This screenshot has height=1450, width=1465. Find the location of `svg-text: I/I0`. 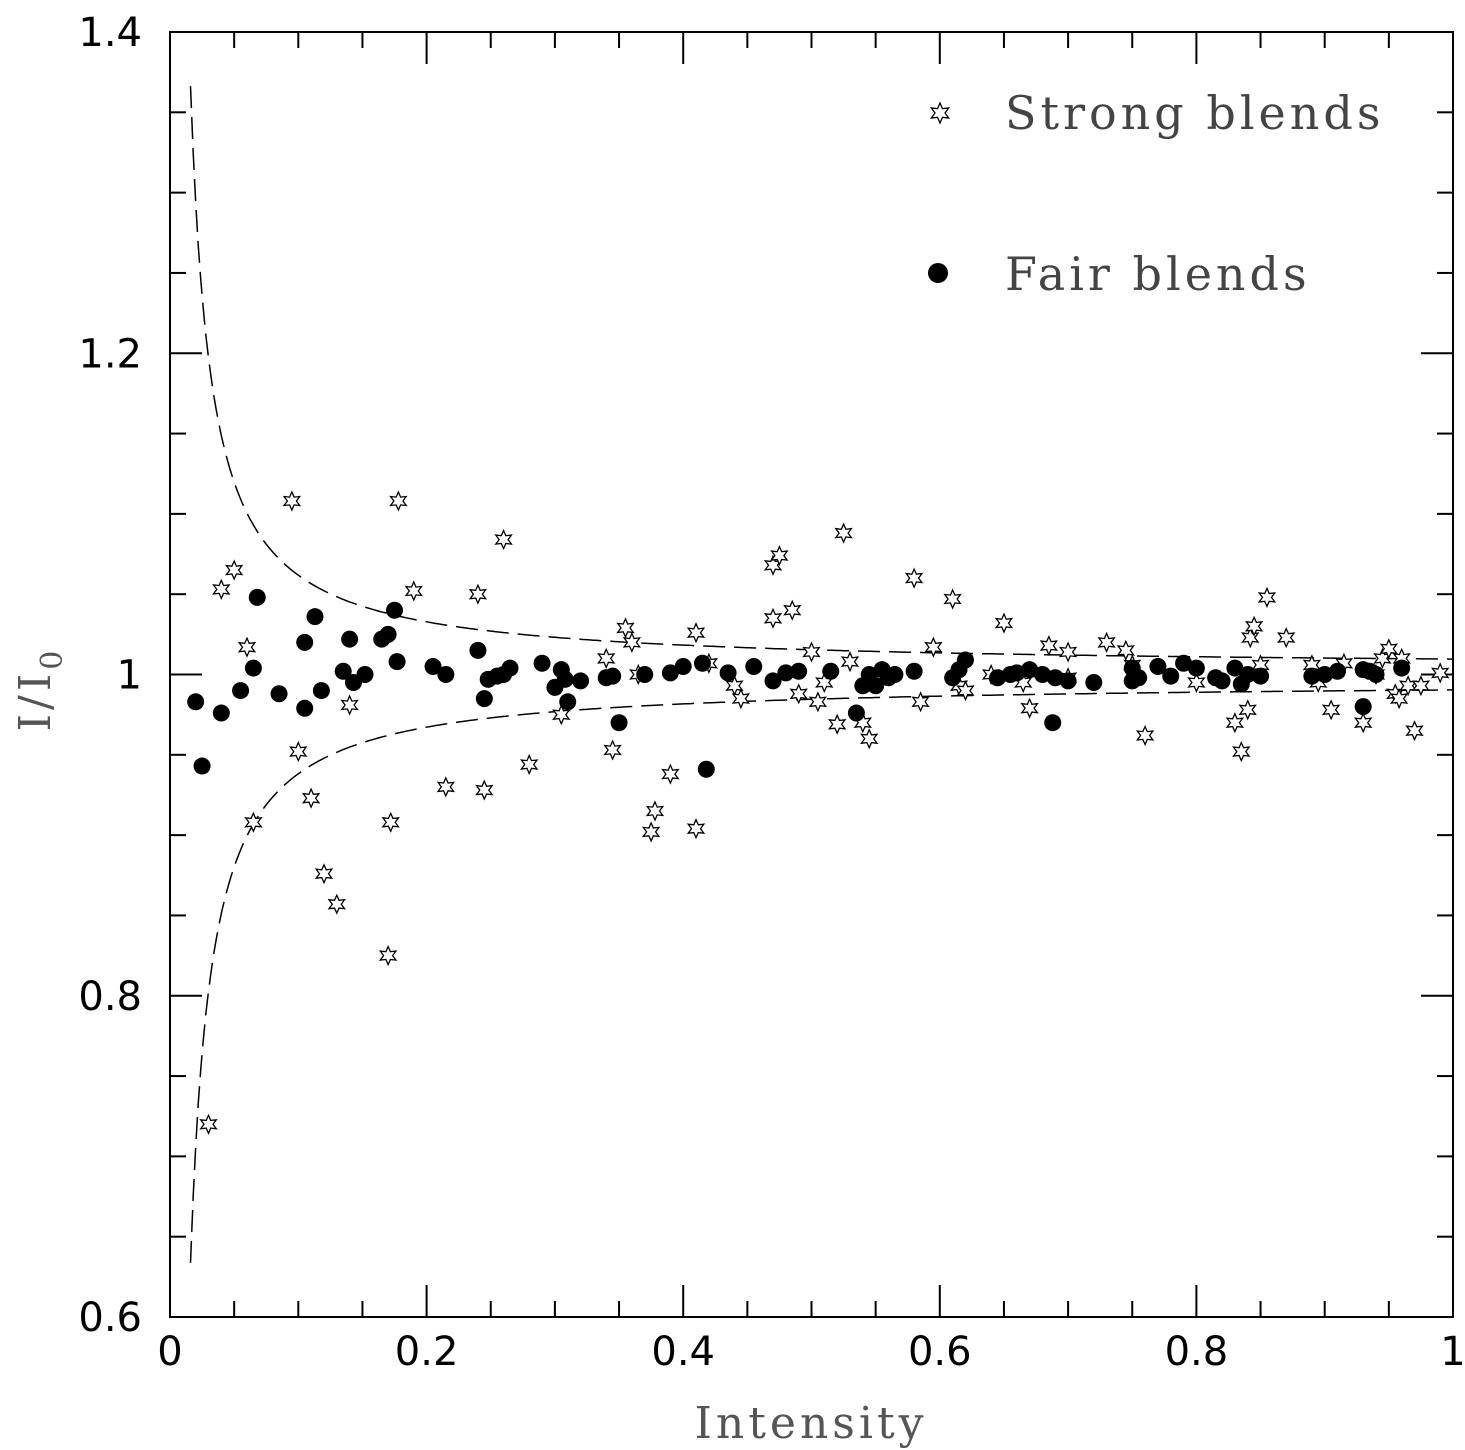

svg-text: I/I0 is located at coordinates (40, 689).